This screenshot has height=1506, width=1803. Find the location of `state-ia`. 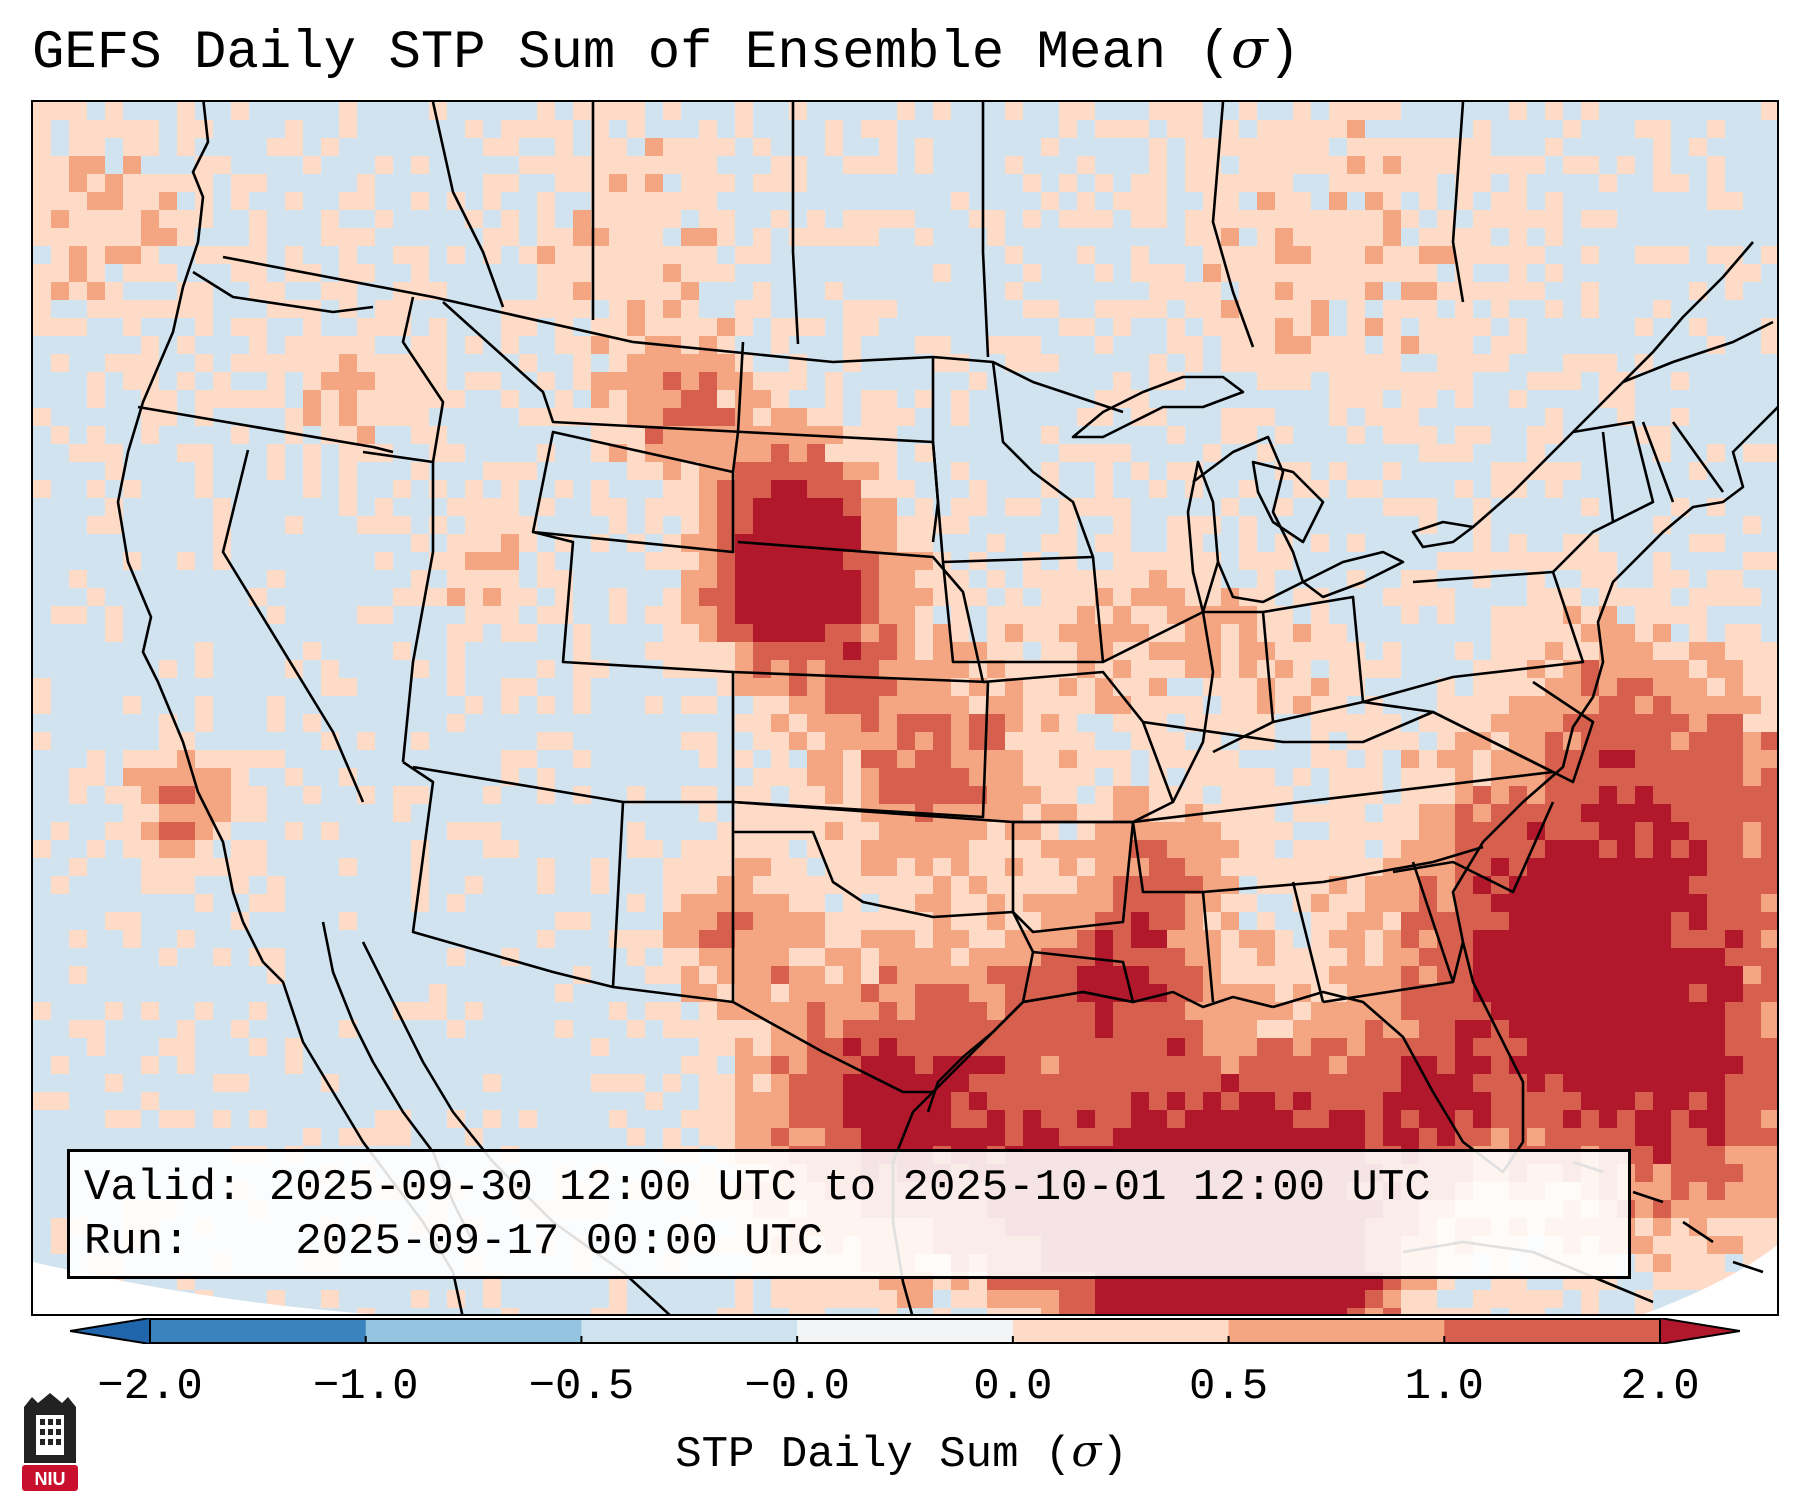

state-ia is located at coordinates (1023, 610).